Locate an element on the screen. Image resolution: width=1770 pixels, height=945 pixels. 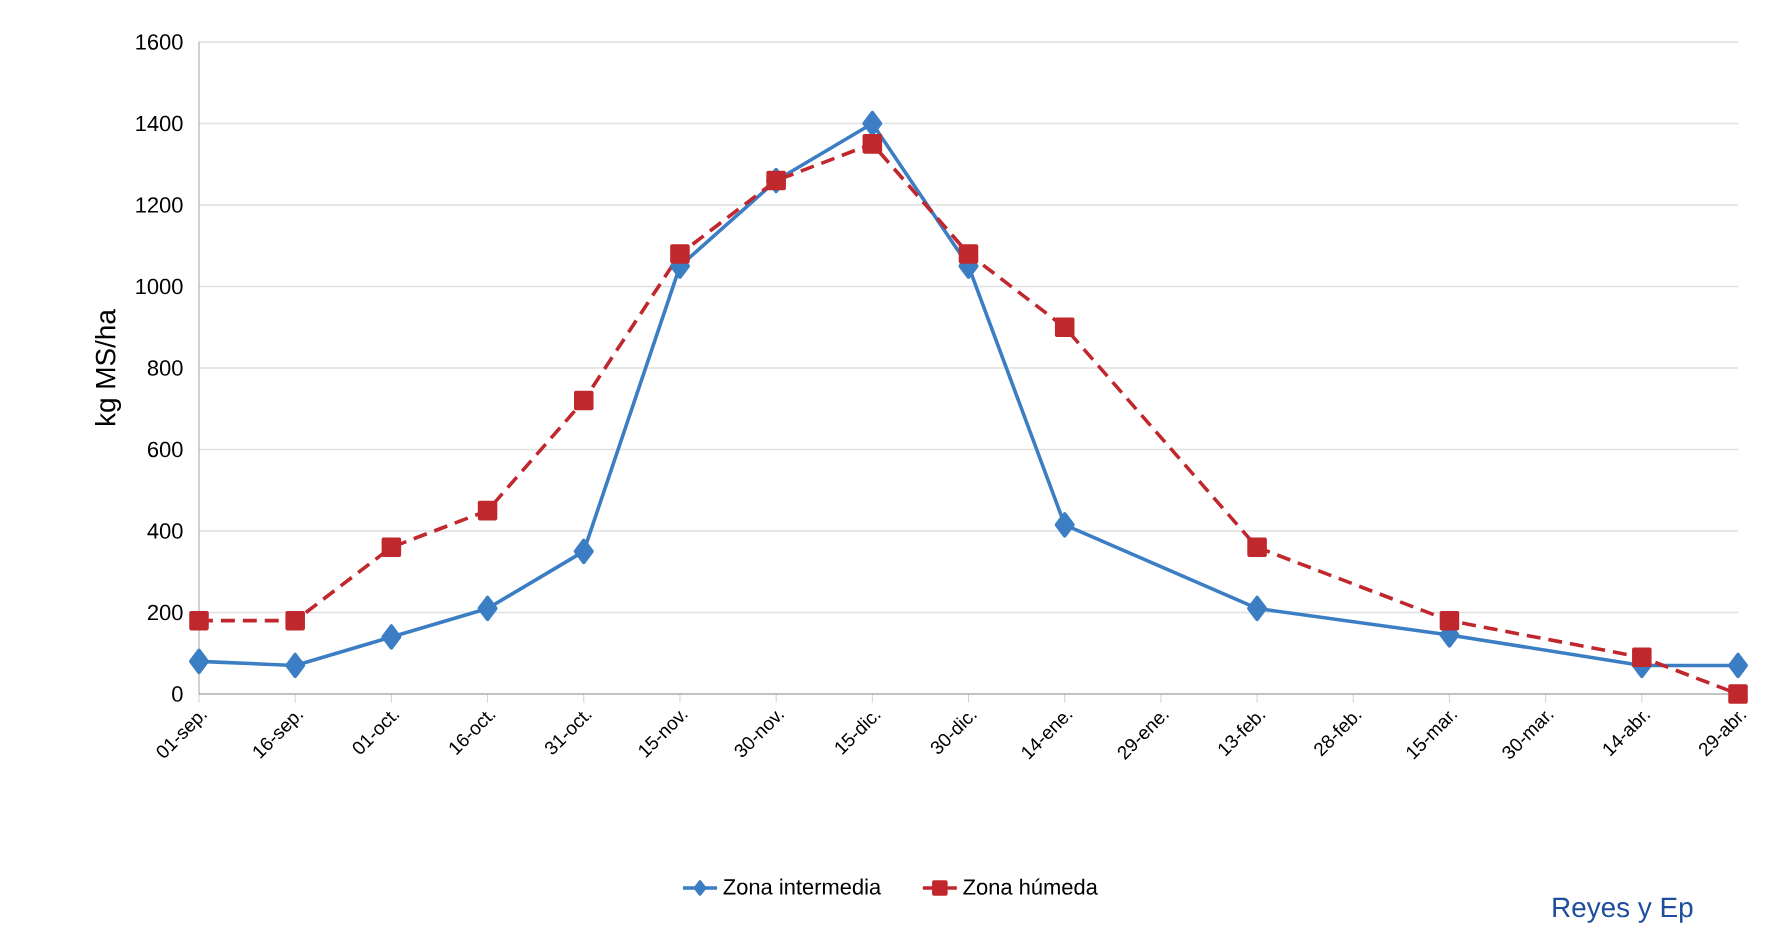
y-tick-label: 800 is located at coordinates (165, 368).